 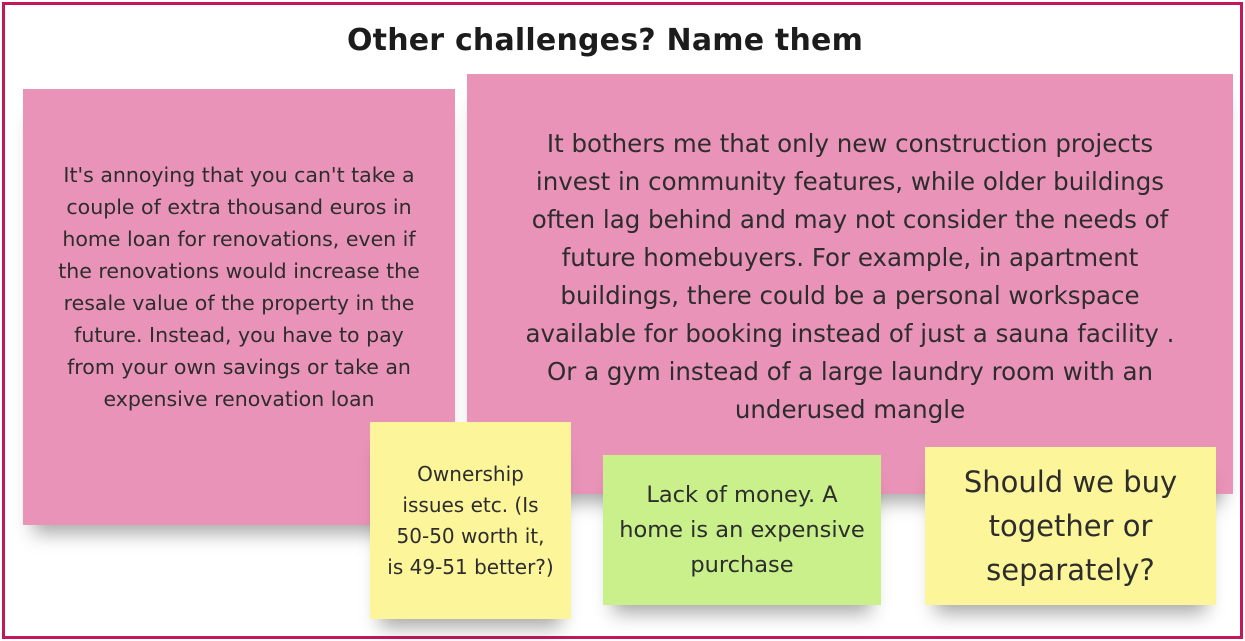 I want to click on board-title: Other challenges? Name them, so click(x=605, y=40).